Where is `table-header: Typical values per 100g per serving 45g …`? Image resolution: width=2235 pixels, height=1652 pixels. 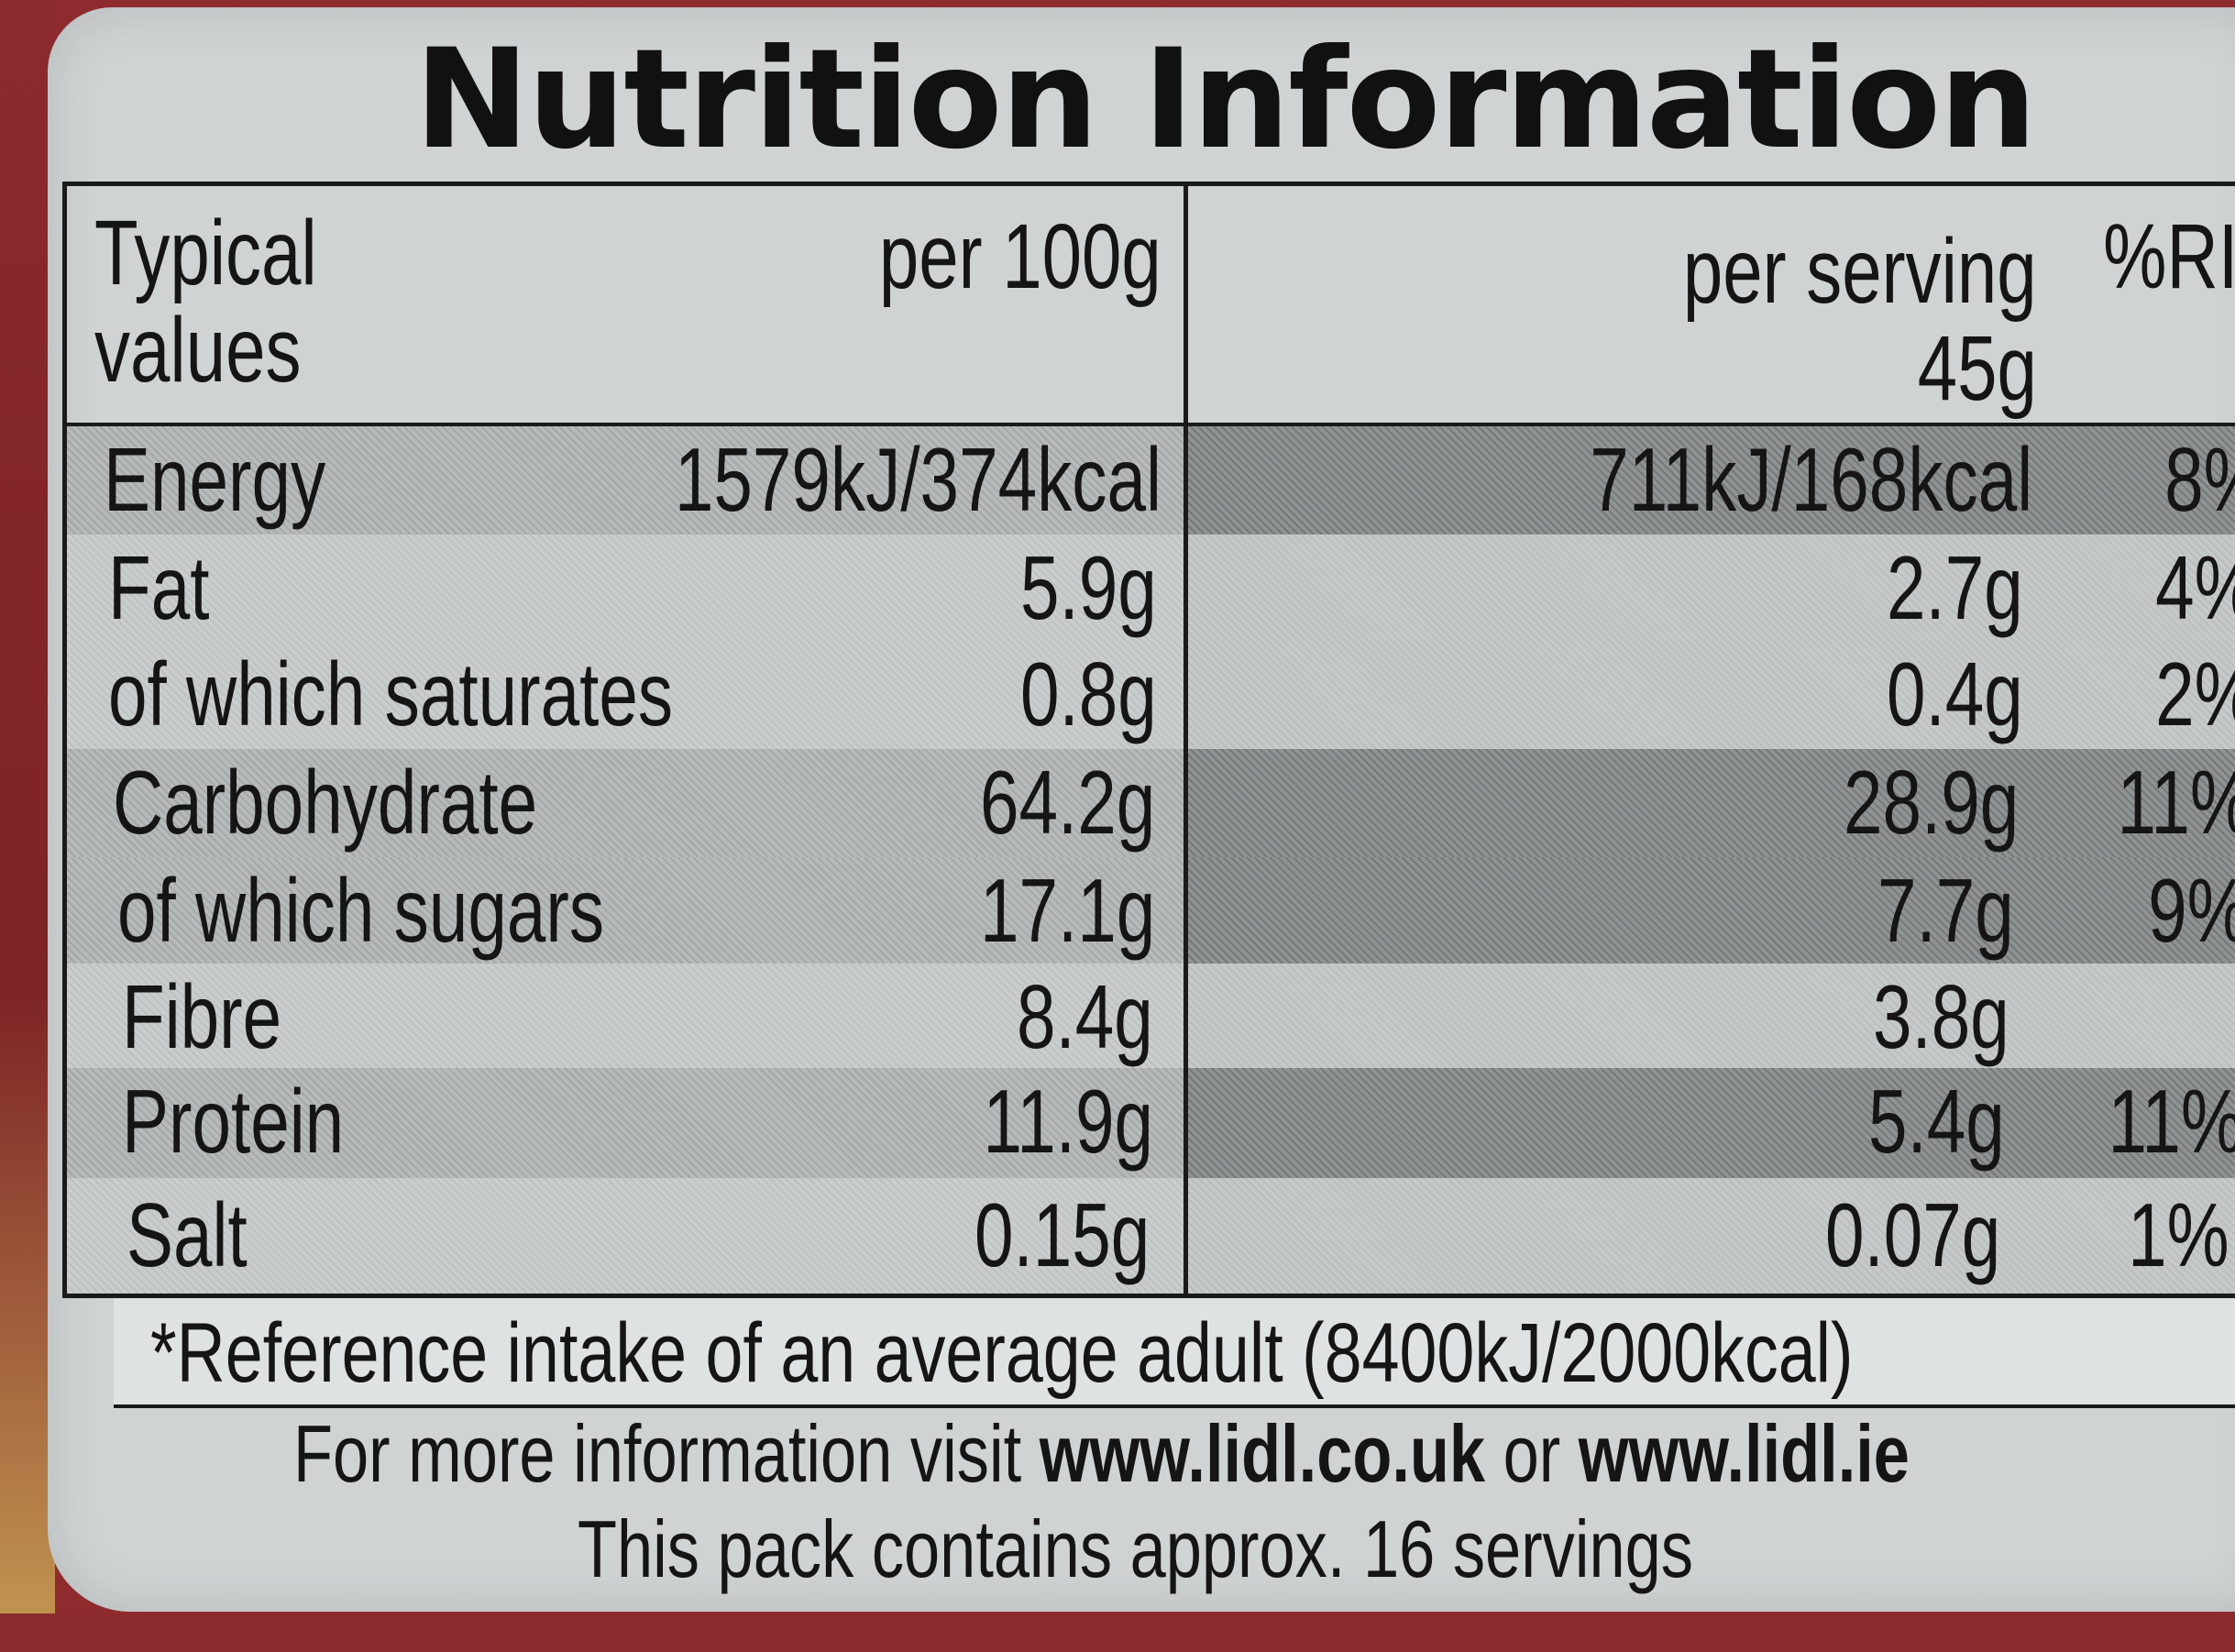 table-header: Typical values per 100g per serving 45g … is located at coordinates (1151, 306).